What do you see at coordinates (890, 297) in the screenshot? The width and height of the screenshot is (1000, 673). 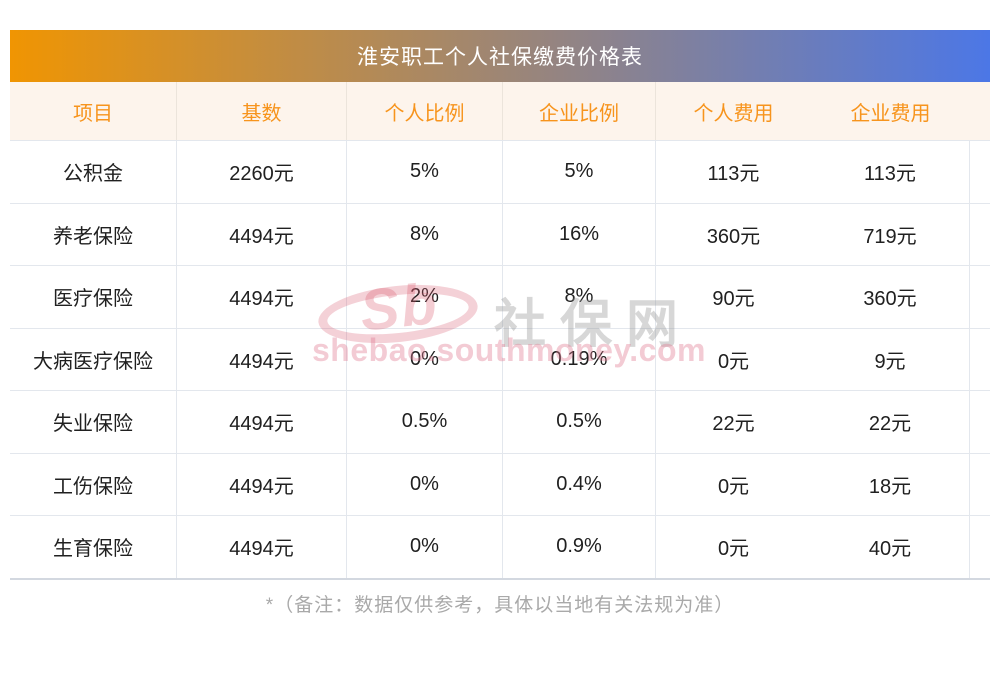 I see `cell-company-fee: 360元` at bounding box center [890, 297].